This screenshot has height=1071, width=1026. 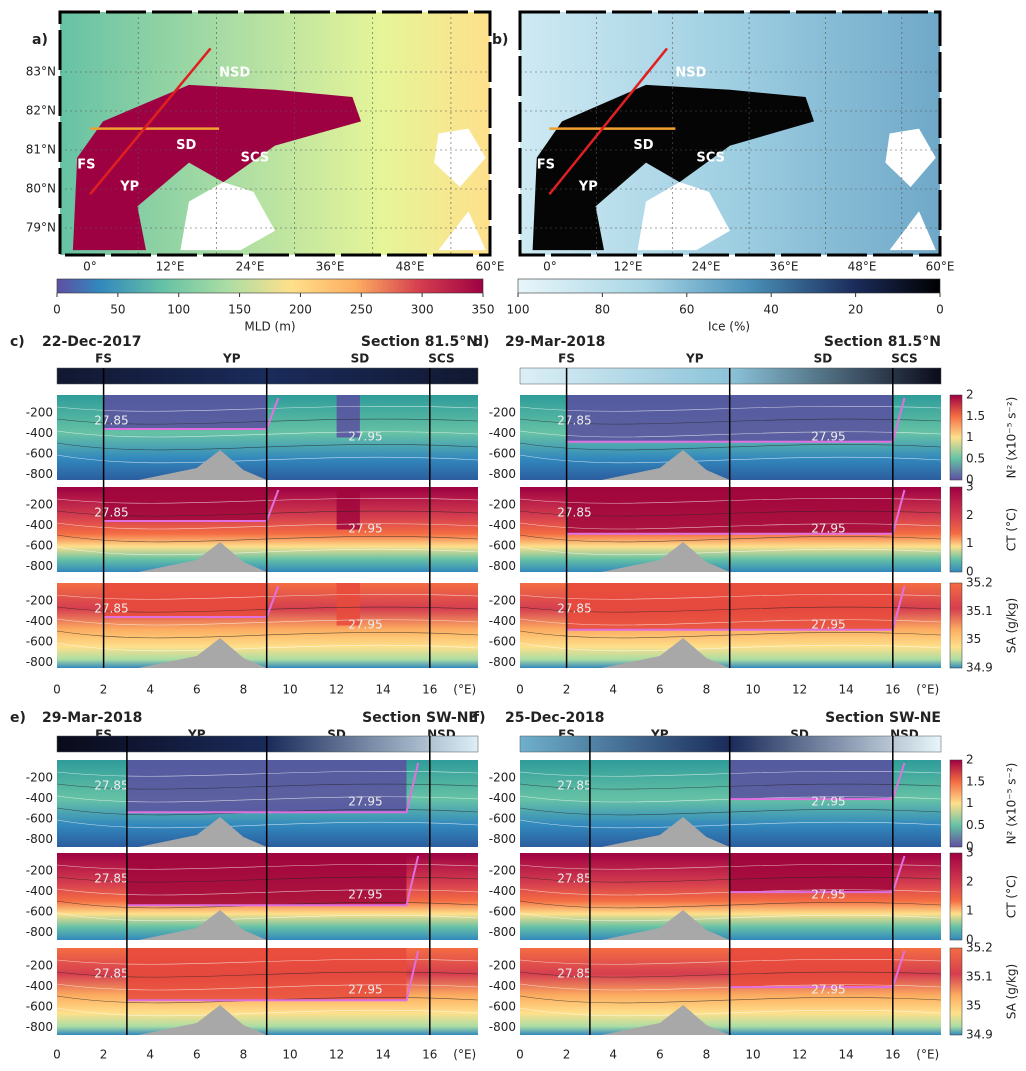 I want to click on panel-letter: c), so click(x=17, y=342).